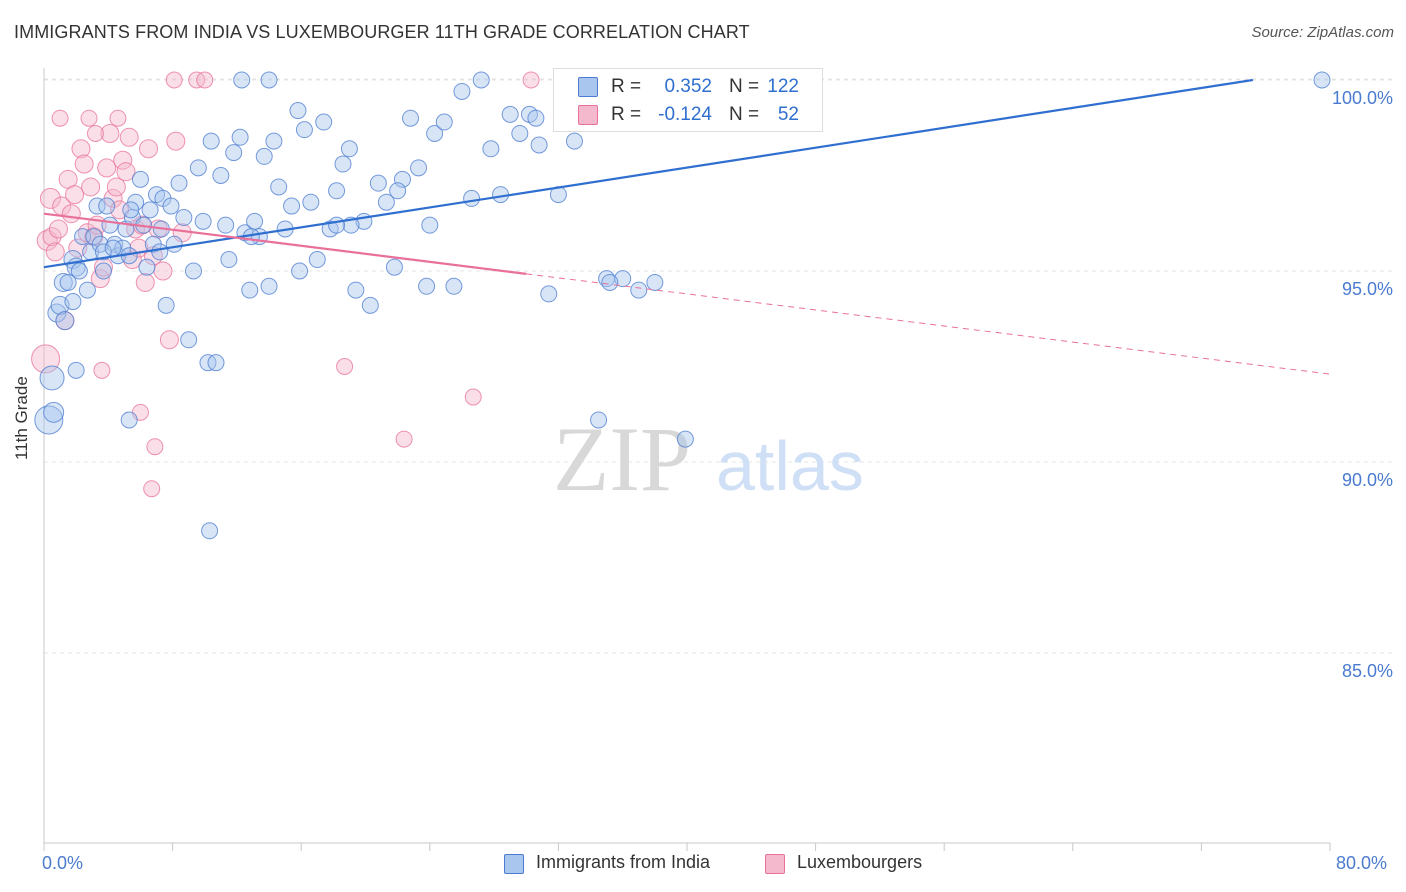 The width and height of the screenshot is (1406, 892). I want to click on swatch-luxembourgers, so click(588, 115).